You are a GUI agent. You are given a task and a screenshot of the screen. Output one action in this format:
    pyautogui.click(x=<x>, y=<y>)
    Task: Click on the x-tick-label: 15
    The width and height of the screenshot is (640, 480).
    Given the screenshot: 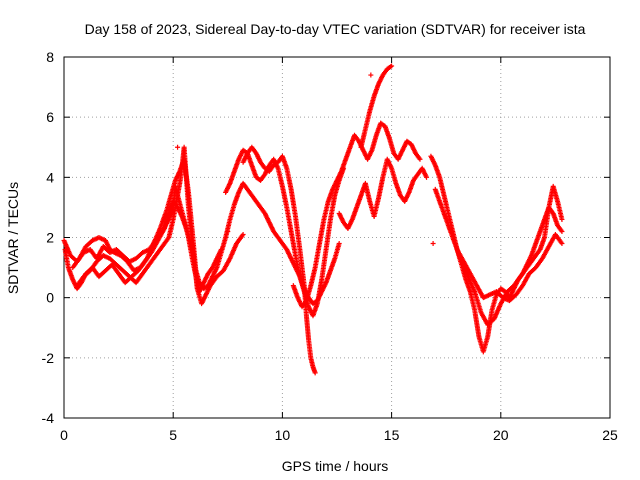 What is the action you would take?
    pyautogui.click(x=392, y=435)
    